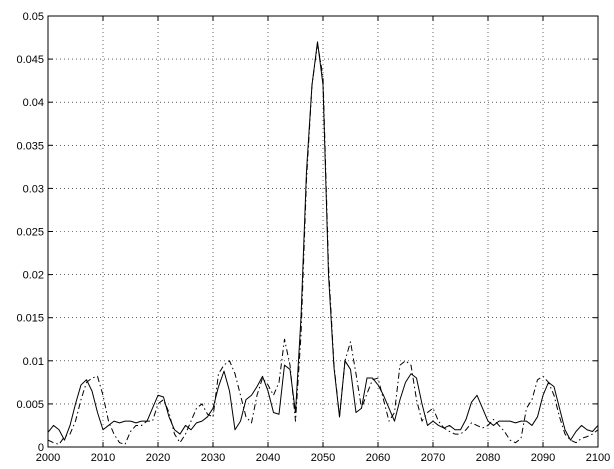  What do you see at coordinates (33, 189) in the screenshot?
I see `y-tick-label: 0.03` at bounding box center [33, 189].